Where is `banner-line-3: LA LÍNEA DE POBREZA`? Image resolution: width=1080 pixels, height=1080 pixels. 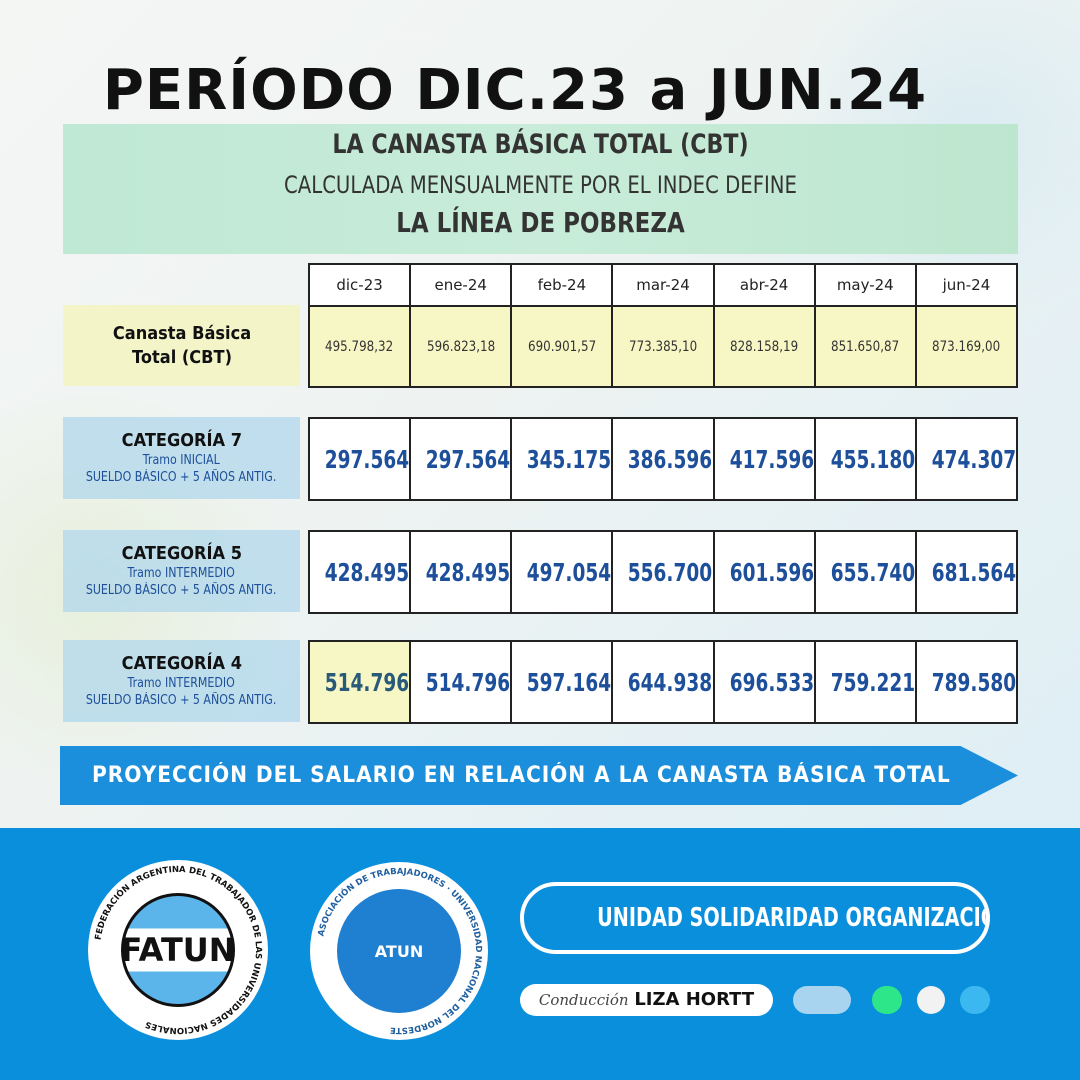 banner-line-3: LA LÍNEA DE POBREZA is located at coordinates (540, 222).